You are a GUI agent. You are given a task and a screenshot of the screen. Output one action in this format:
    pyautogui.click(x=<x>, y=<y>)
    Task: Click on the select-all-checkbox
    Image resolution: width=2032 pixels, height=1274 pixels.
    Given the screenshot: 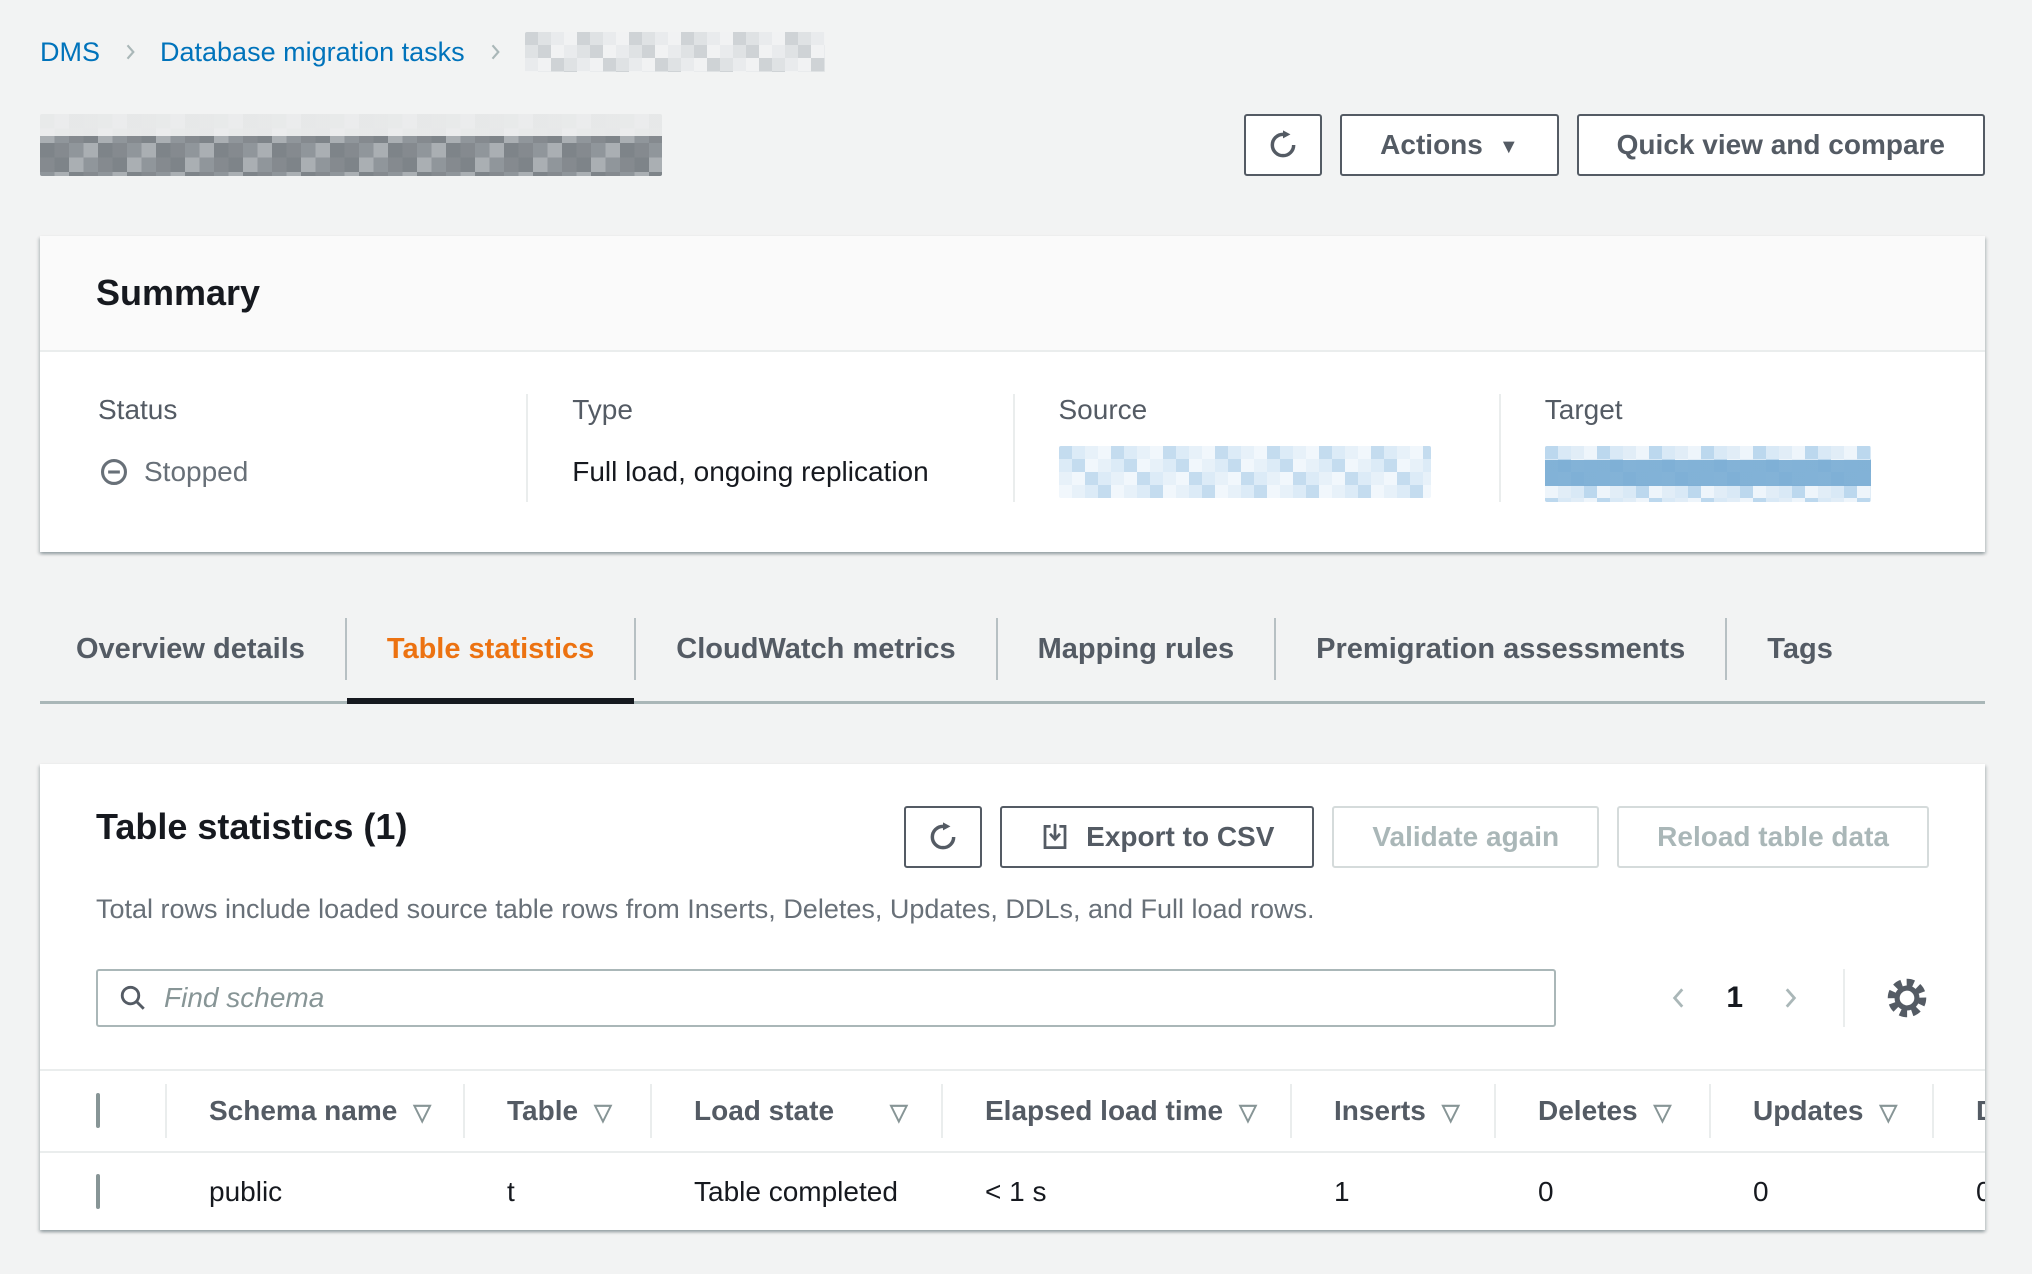 What is the action you would take?
    pyautogui.click(x=98, y=1110)
    